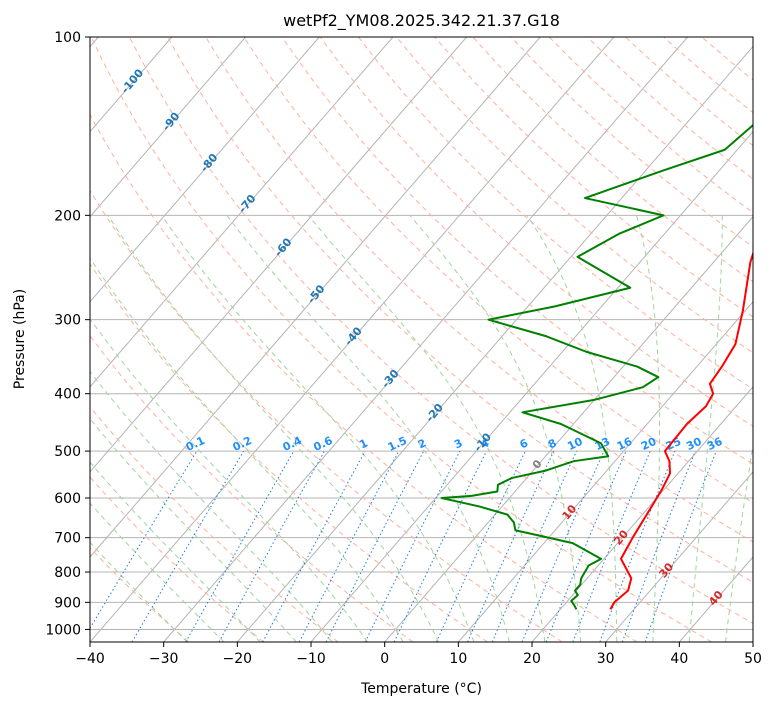  What do you see at coordinates (625, 444) in the screenshot?
I see `mixing-ratio-label: 16` at bounding box center [625, 444].